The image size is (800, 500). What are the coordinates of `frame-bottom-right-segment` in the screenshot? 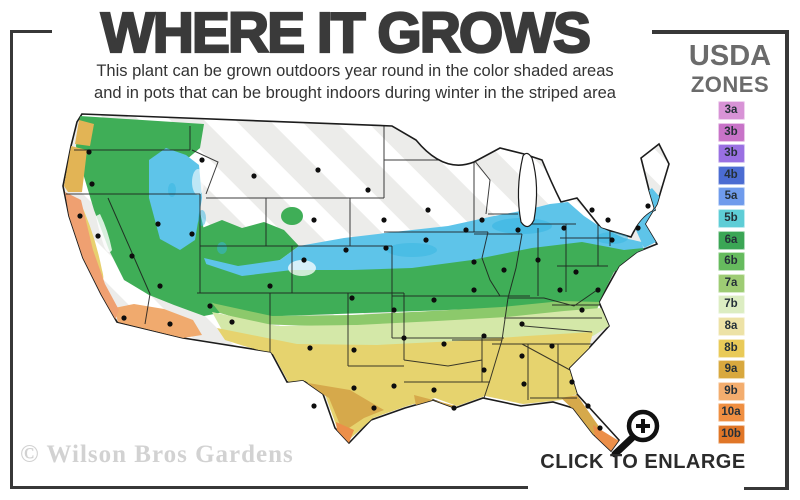 It's located at (766, 488).